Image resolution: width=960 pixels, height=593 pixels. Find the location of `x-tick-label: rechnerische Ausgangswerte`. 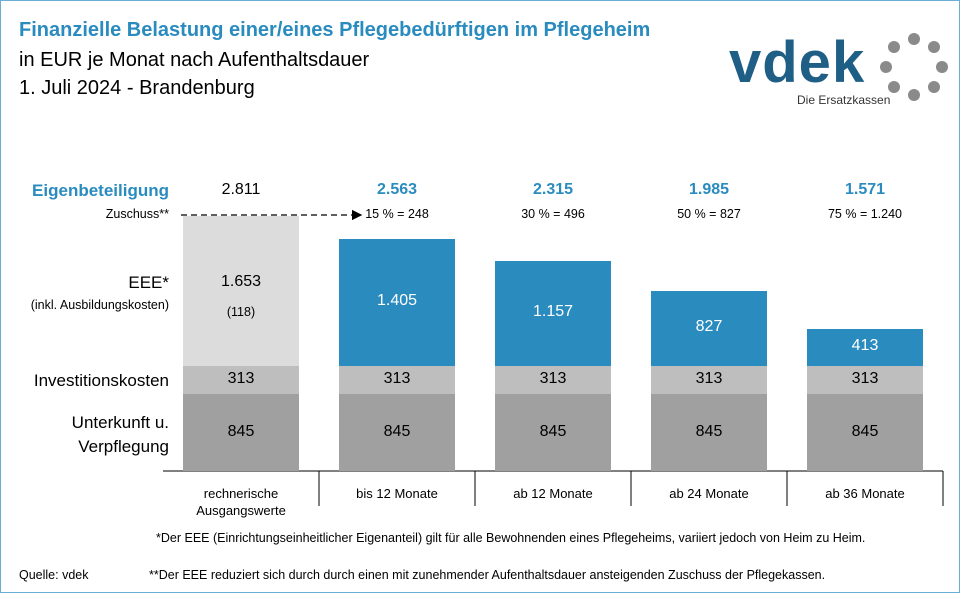

x-tick-label: rechnerische Ausgangswerte is located at coordinates (241, 502).